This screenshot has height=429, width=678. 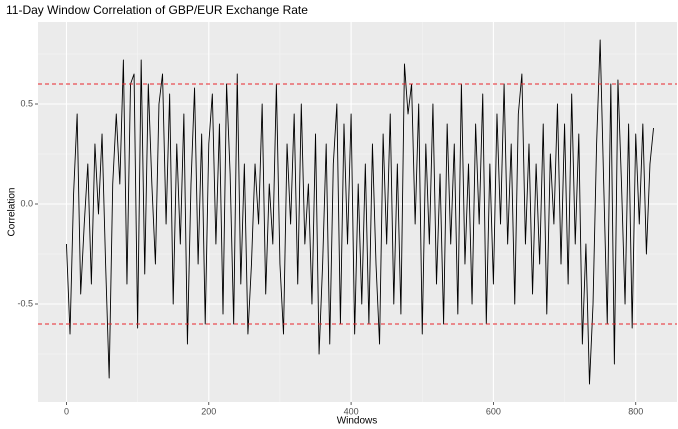 I want to click on y-tick-label: 0.5, so click(x=26, y=103).